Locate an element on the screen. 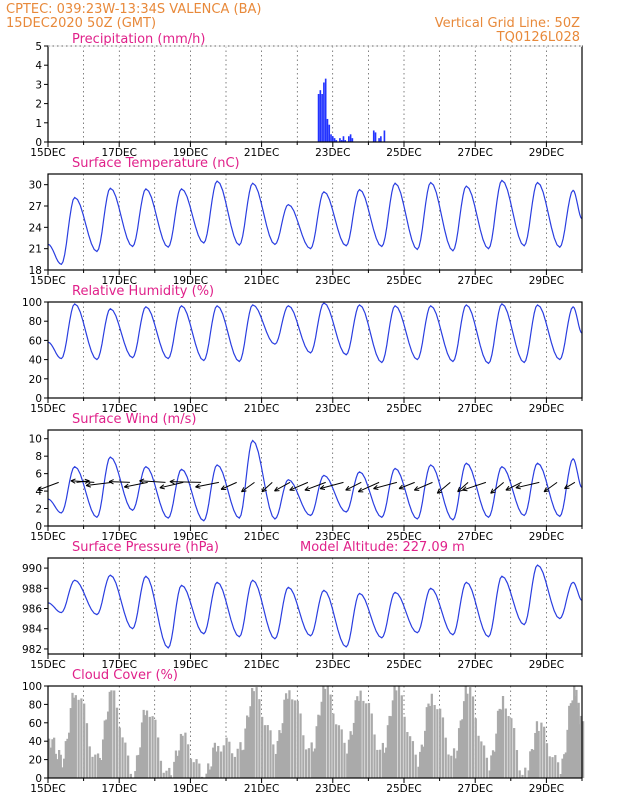 Image resolution: width=618 pixels, height=804 pixels. temp-ytick-label: 18 is located at coordinates (35, 271).